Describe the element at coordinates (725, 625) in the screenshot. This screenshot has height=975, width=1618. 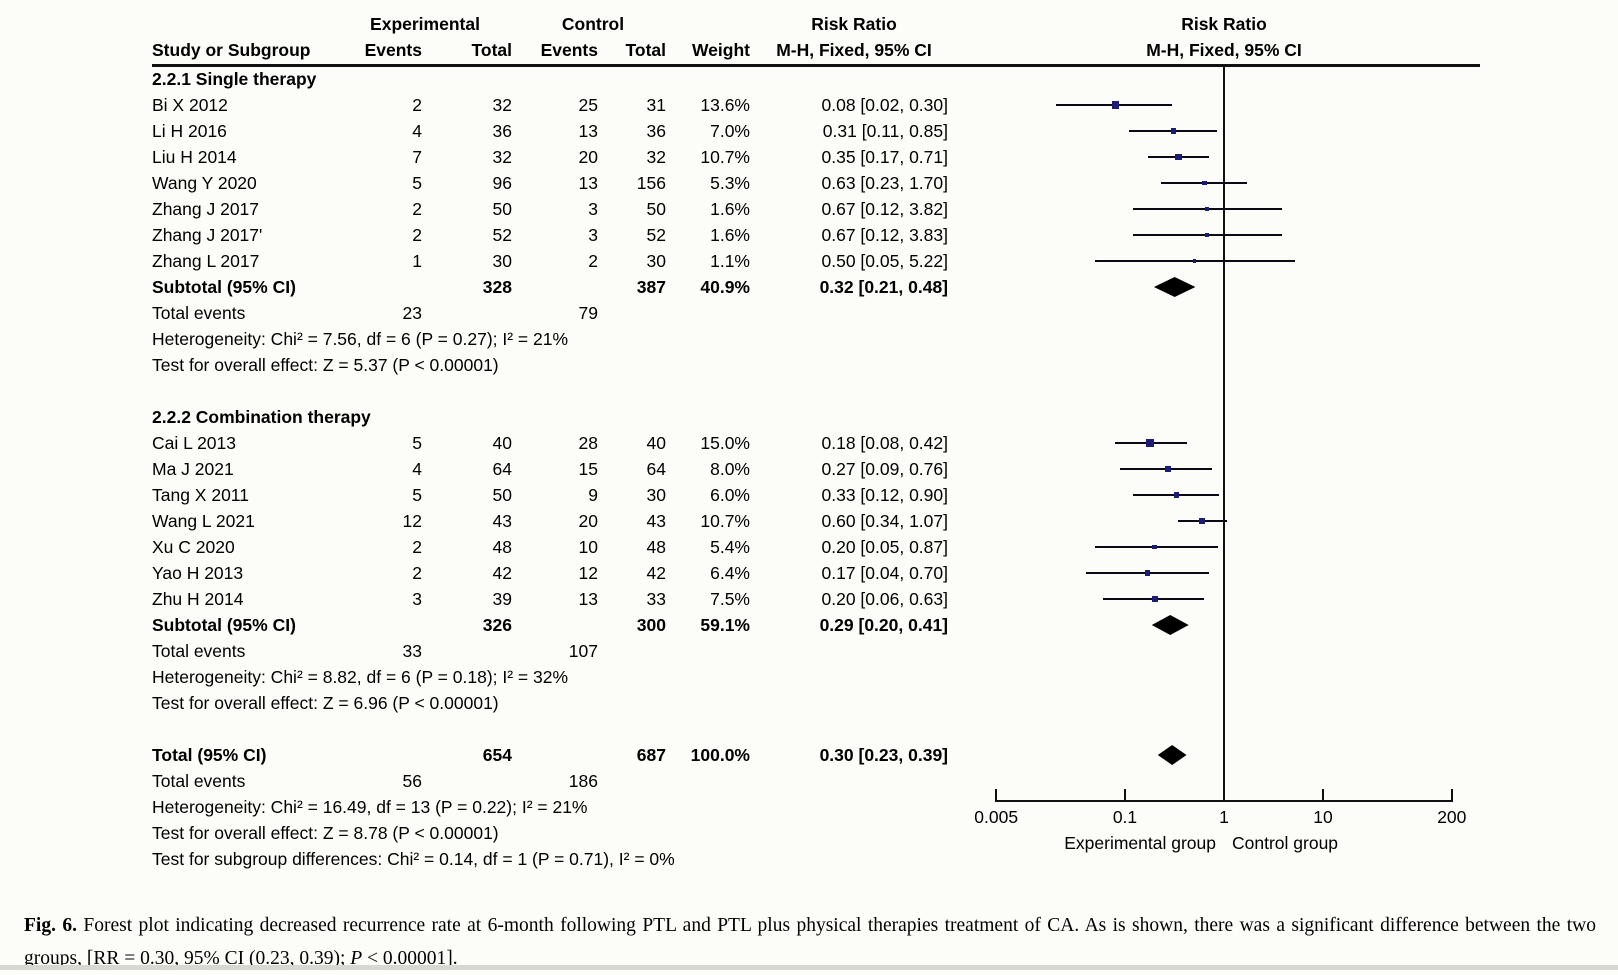
I see `subtotal-weight: 59.1%` at that location.